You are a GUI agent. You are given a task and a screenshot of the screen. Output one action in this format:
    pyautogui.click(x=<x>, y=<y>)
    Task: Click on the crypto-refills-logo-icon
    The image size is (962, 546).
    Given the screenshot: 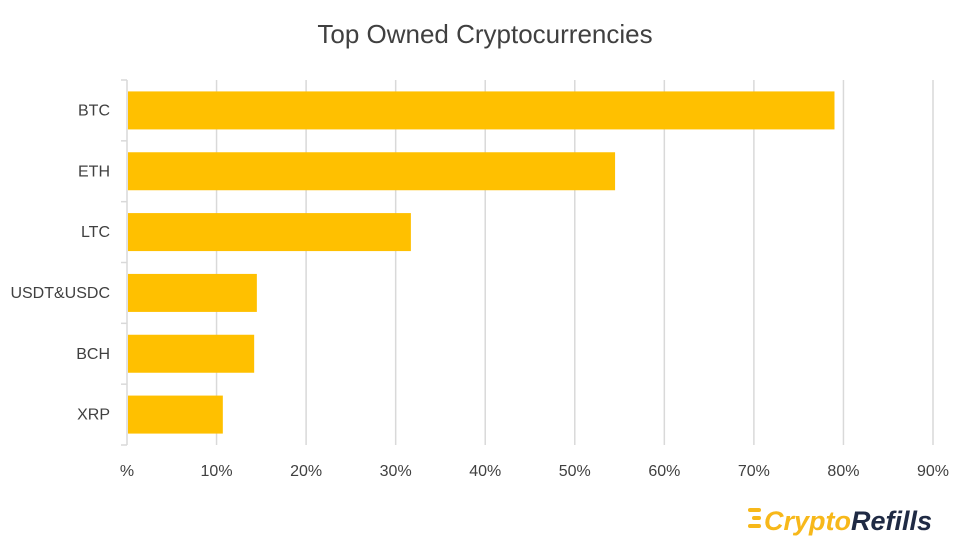 What is the action you would take?
    pyautogui.click(x=754, y=518)
    